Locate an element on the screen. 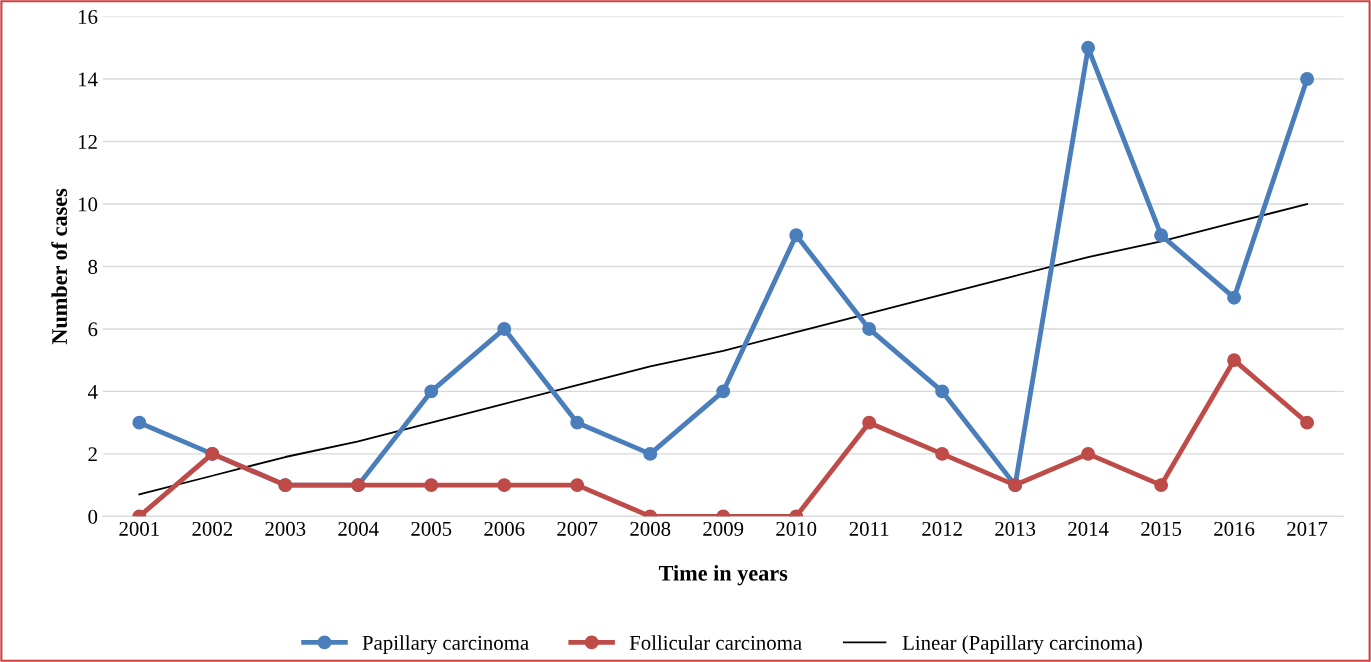  x-tick-label: 2017 is located at coordinates (1307, 528).